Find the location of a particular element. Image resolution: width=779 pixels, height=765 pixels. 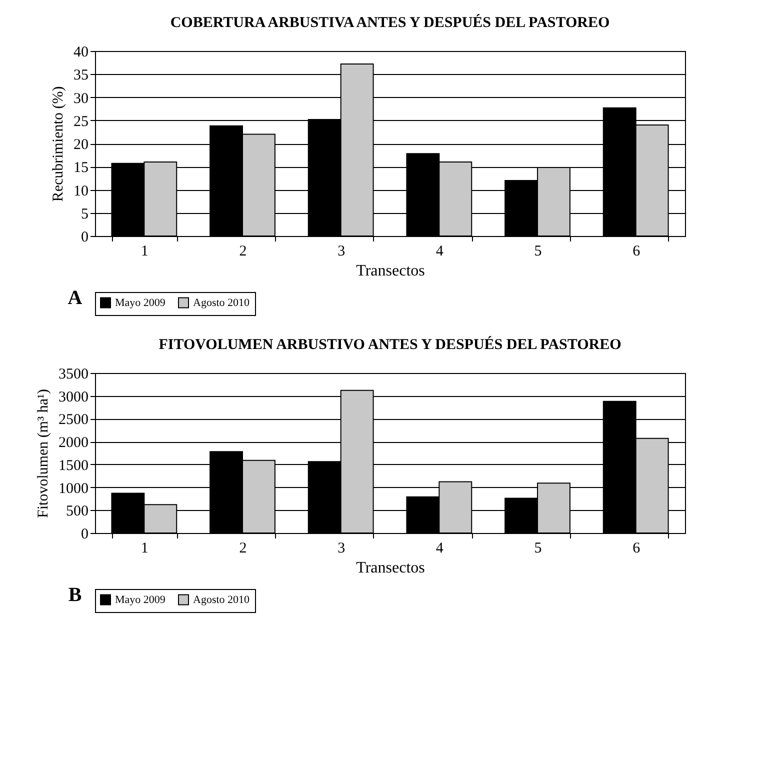

y-tick-label: 2000 is located at coordinates (73, 443).